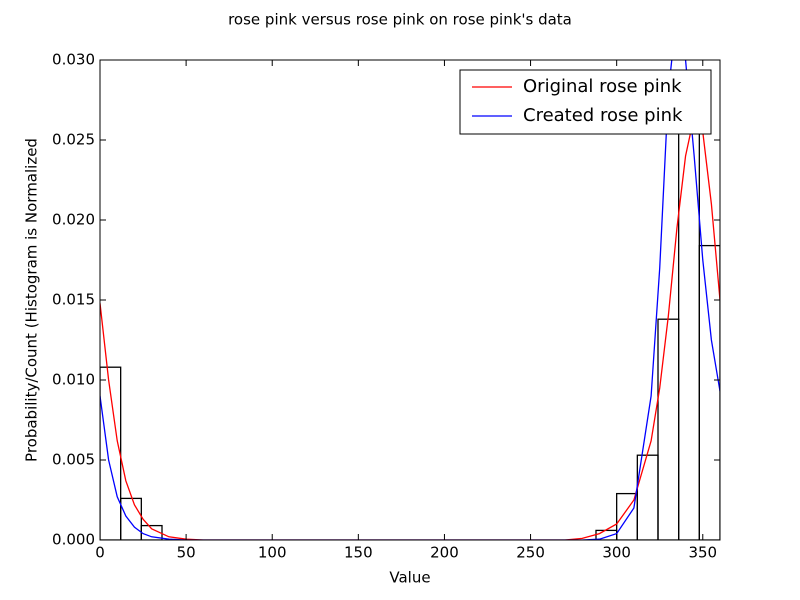 This screenshot has width=800, height=600. Describe the element at coordinates (111, 453) in the screenshot. I see `histogram-bar` at that location.